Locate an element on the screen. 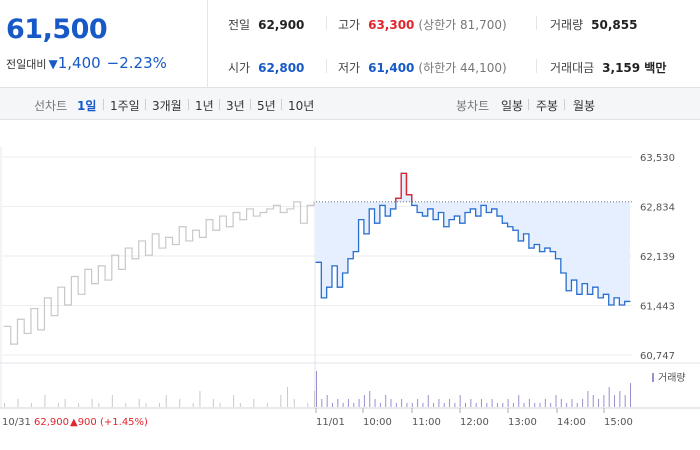  period-1week-tab: 1주일 is located at coordinates (125, 106).